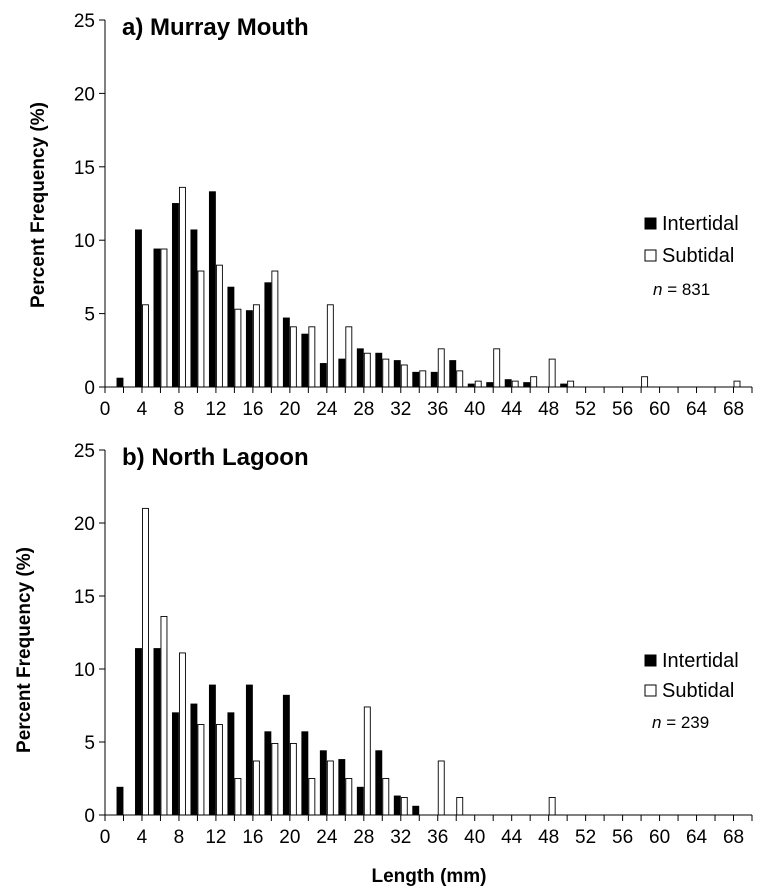  Describe the element at coordinates (548, 409) in the screenshot. I see `x-tick-label: 48` at that location.